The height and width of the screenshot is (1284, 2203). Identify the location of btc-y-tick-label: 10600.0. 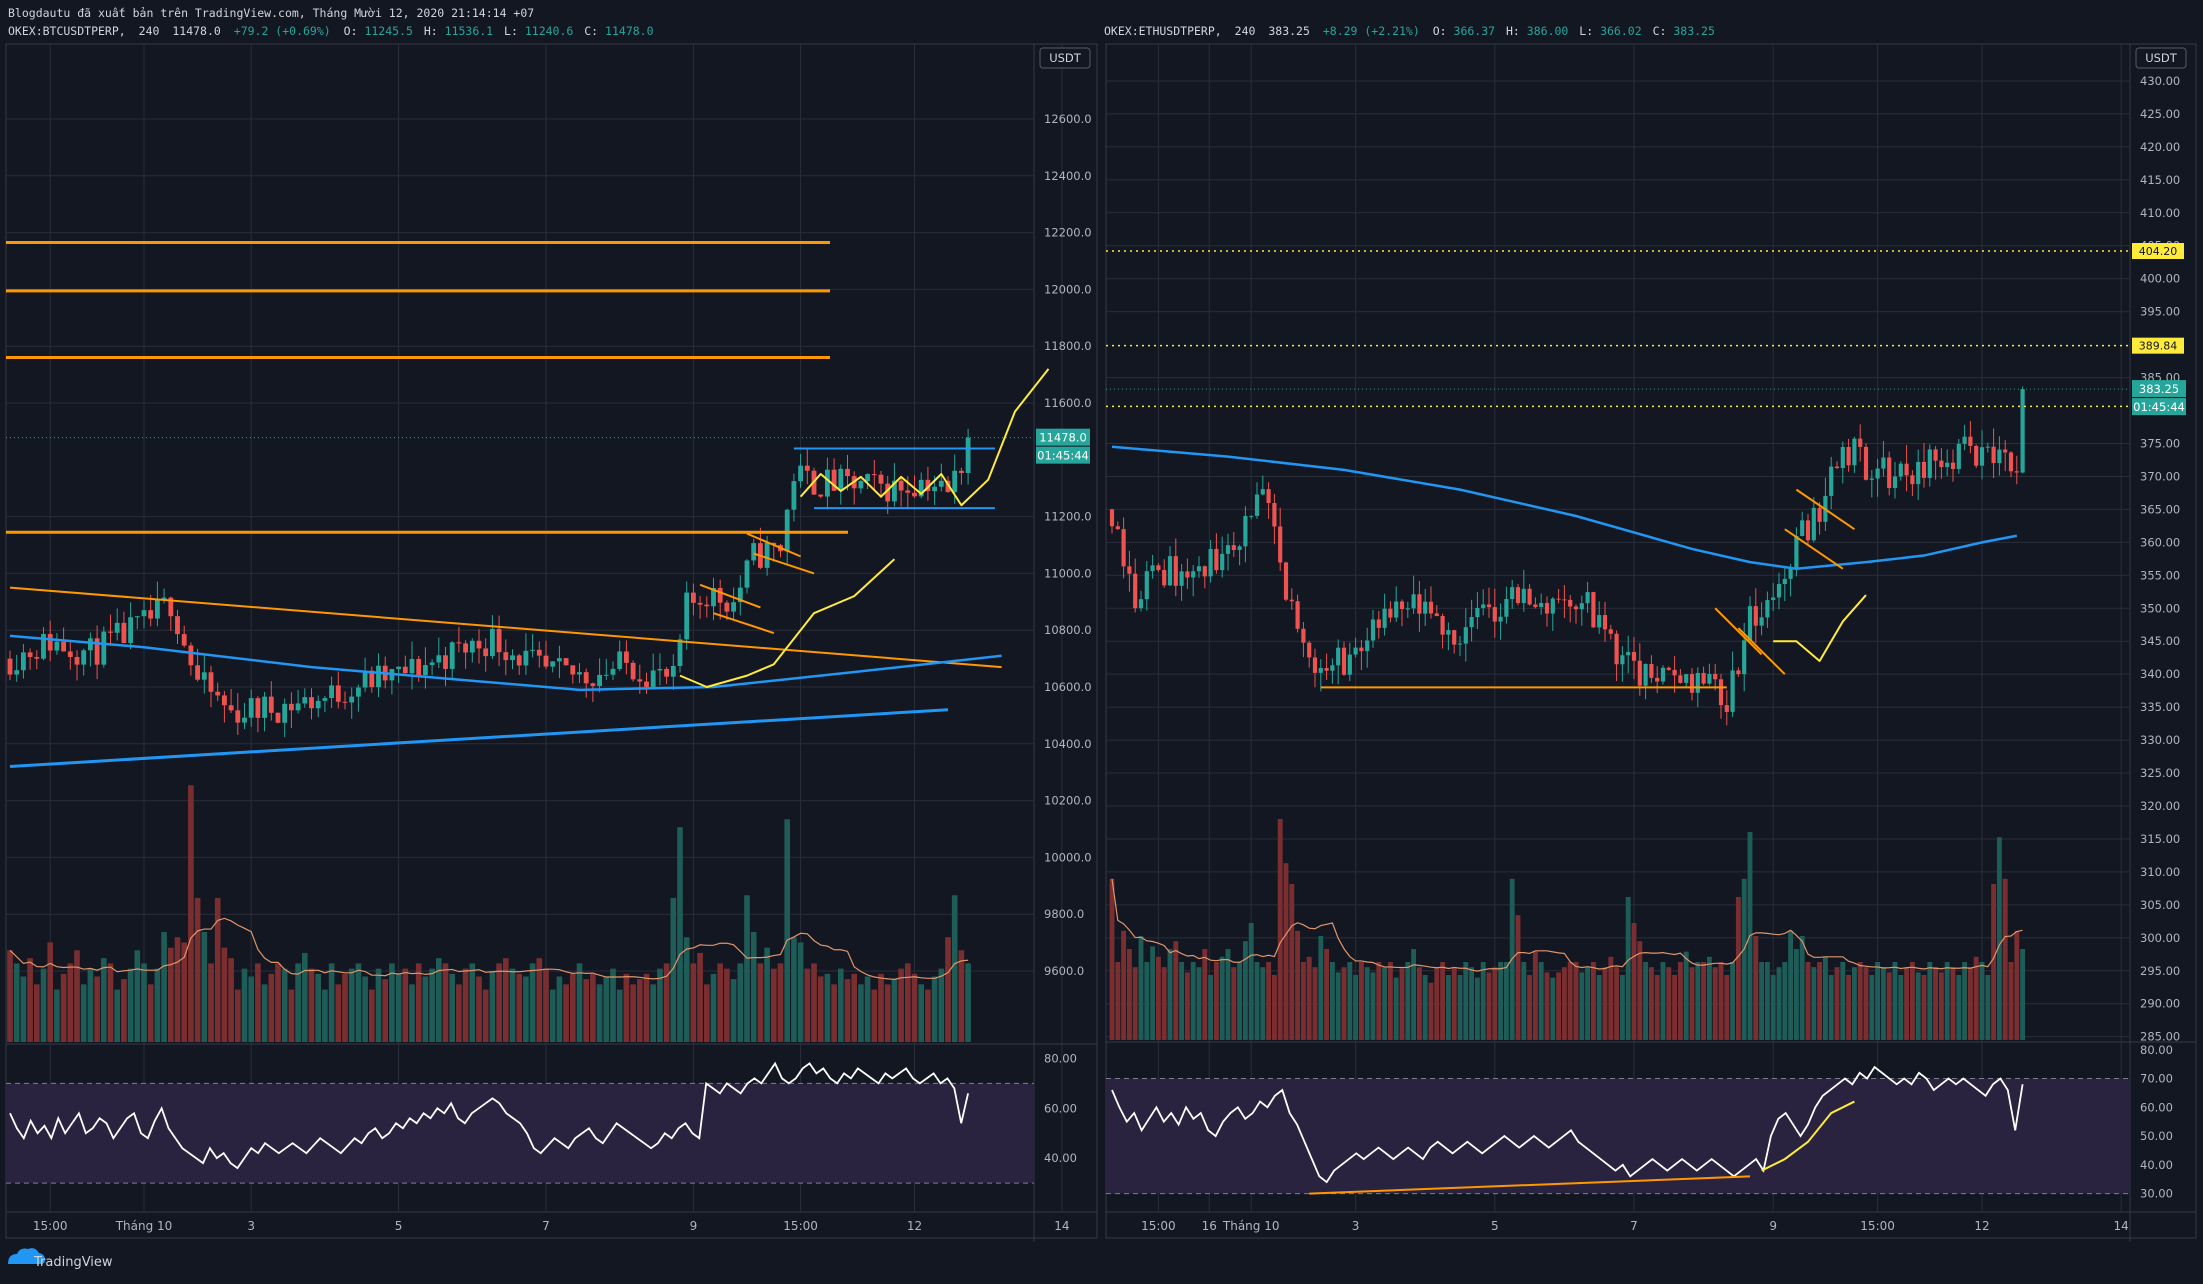
(1068, 687).